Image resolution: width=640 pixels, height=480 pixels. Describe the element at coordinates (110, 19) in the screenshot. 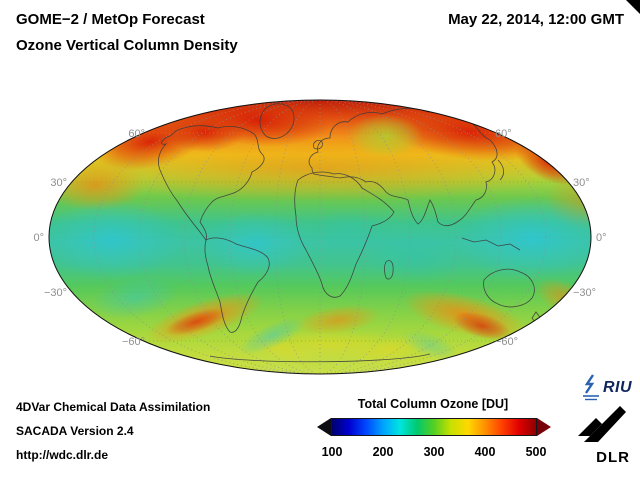

I see `page-title: GOME−2 / MetOp Forecast` at that location.